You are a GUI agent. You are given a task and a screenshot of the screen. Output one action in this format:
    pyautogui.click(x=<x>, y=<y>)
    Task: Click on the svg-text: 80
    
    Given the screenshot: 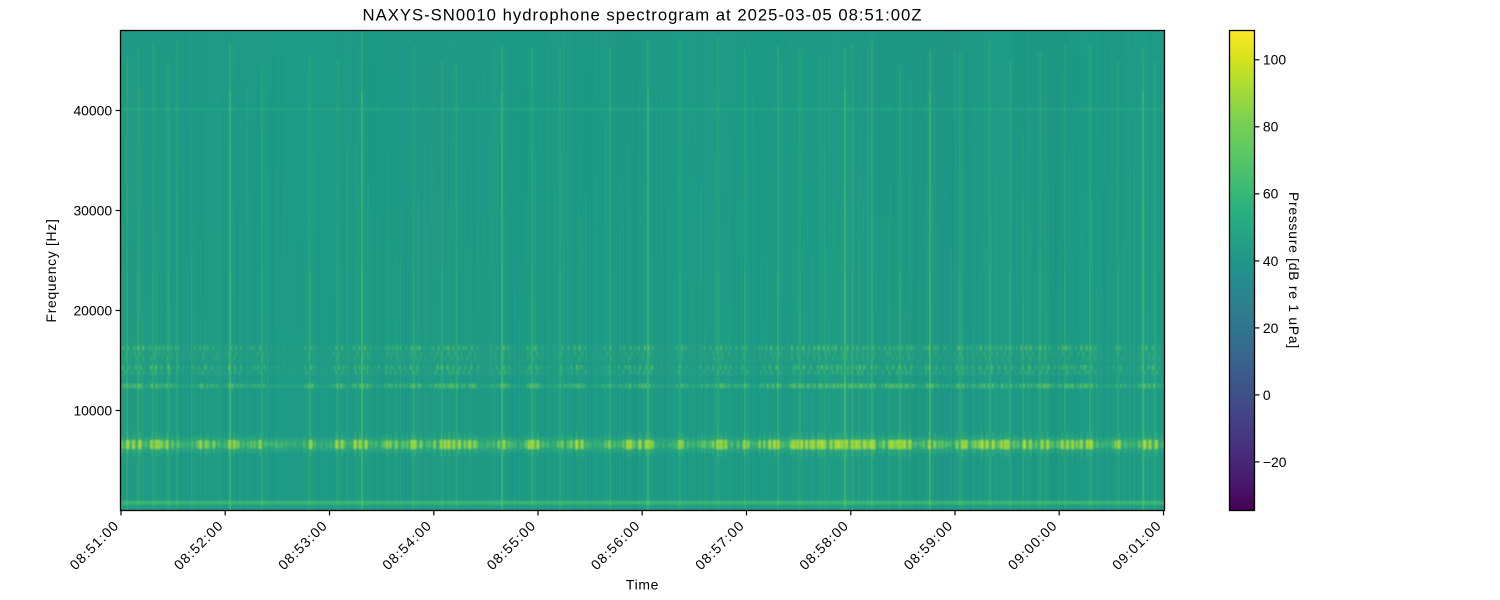 What is the action you would take?
    pyautogui.click(x=1271, y=127)
    